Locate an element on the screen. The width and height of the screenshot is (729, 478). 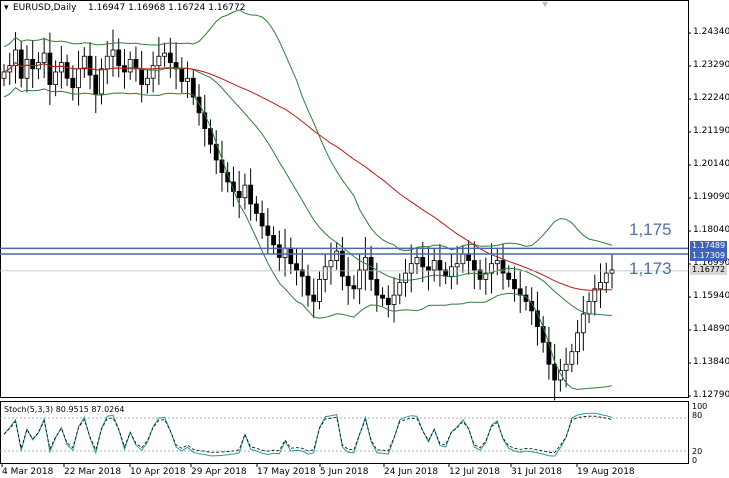
osc-level-80: 80 is located at coordinates (697, 415).